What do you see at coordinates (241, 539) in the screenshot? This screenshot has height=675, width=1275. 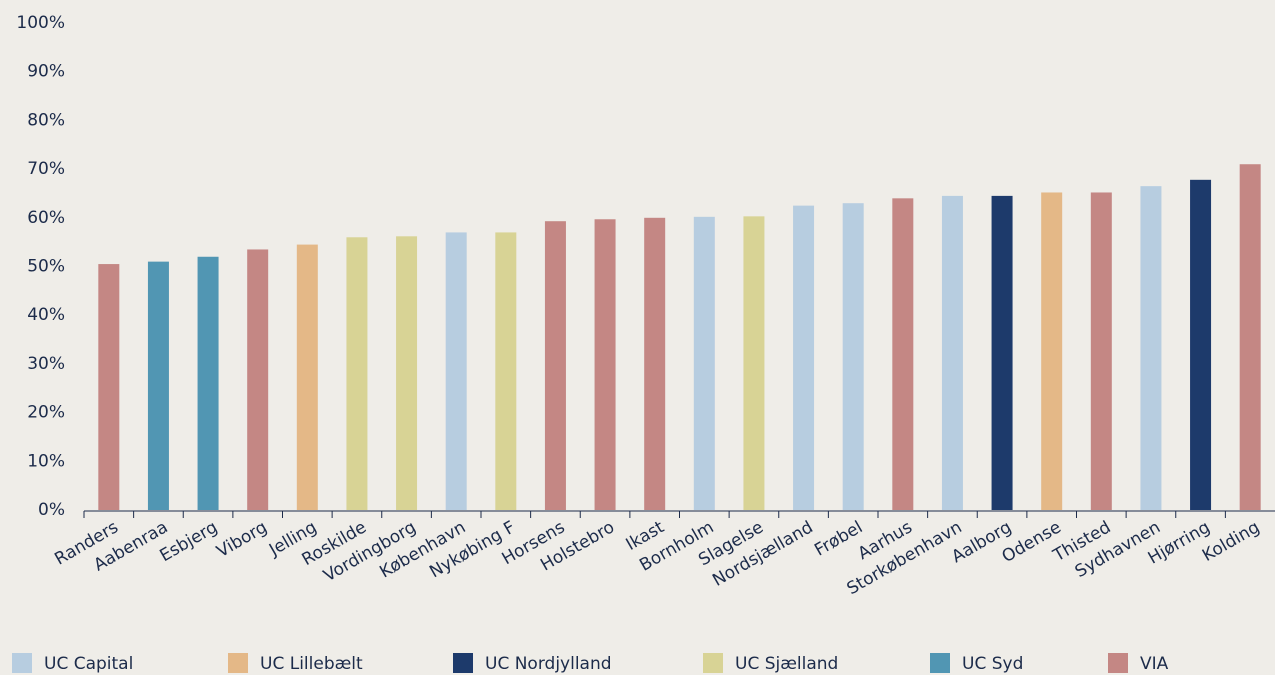 I see `x-tick-label: Viborg` at bounding box center [241, 539].